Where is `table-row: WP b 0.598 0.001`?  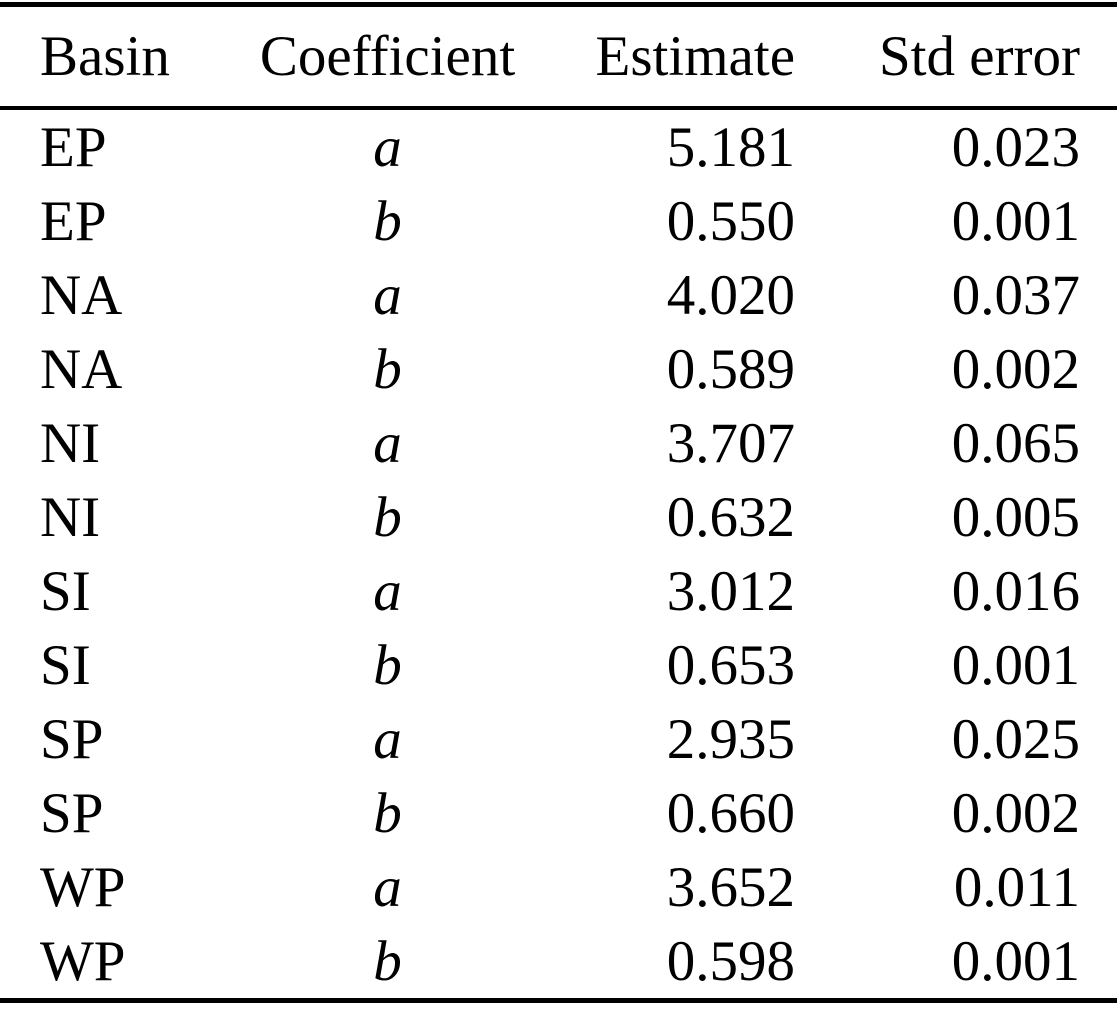
table-row: WP b 0.598 0.001 is located at coordinates (558, 962).